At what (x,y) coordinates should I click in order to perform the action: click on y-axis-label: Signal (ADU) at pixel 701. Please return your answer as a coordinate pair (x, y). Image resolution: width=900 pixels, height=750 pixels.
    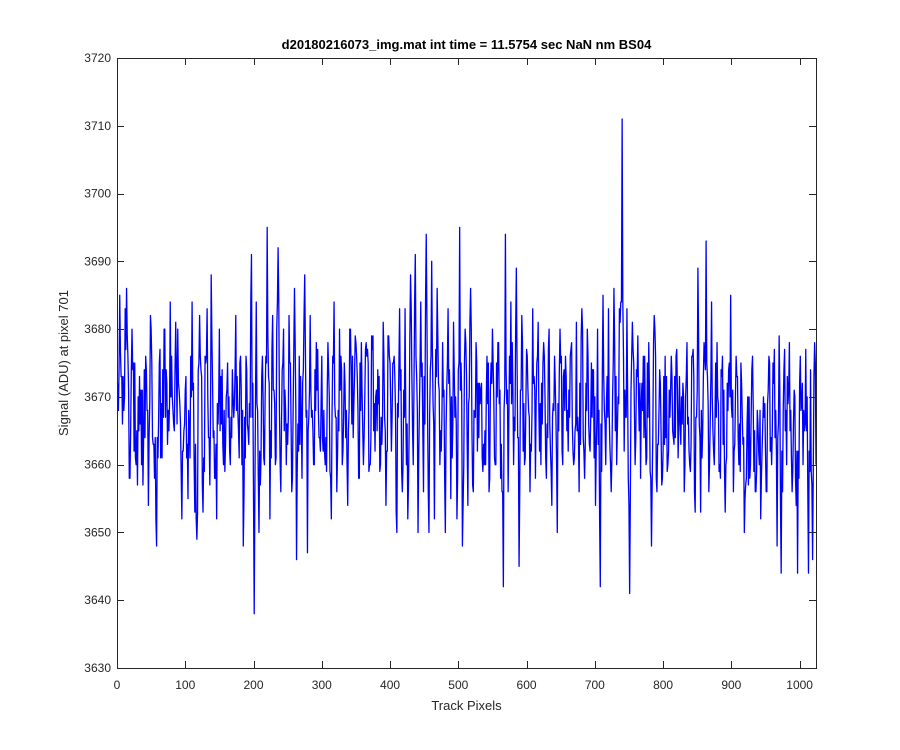
    Looking at the image, I should click on (63, 363).